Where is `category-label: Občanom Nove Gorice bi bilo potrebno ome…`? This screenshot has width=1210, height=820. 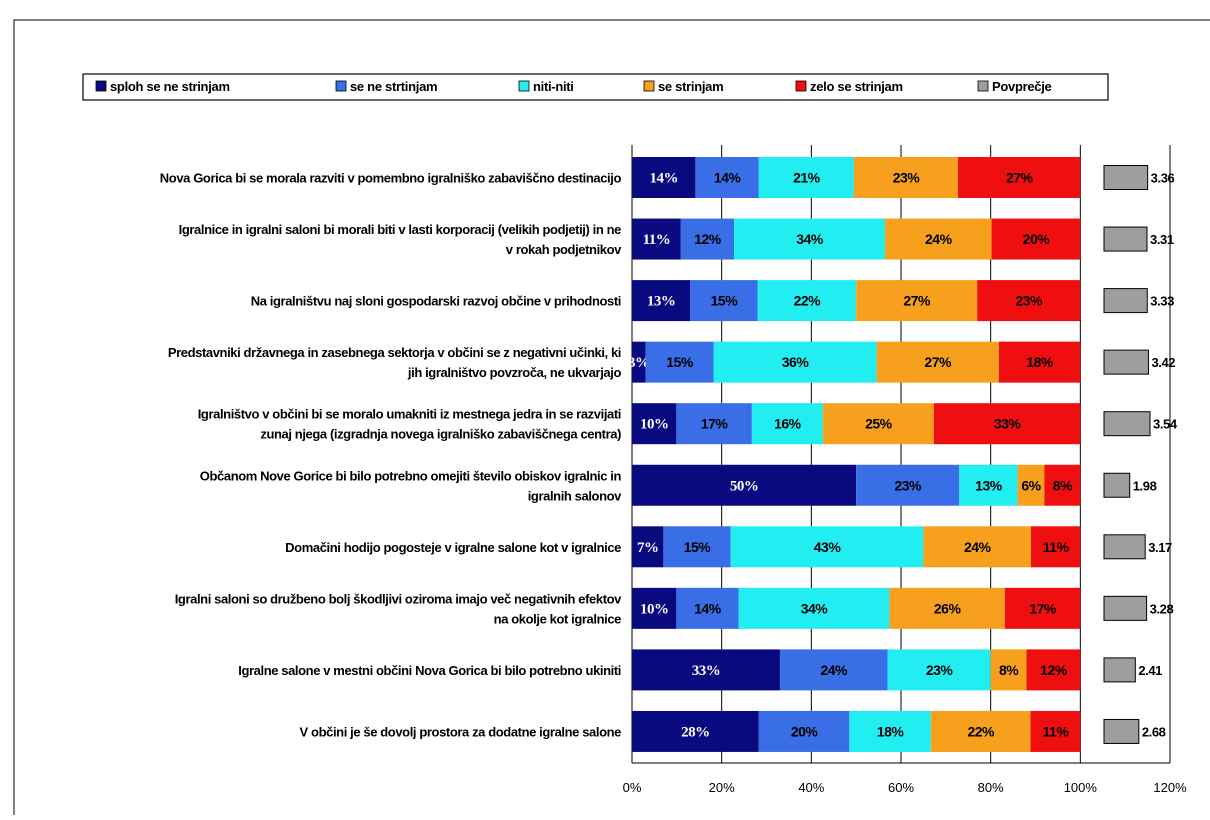 category-label: Občanom Nove Gorice bi bilo potrebno ome… is located at coordinates (411, 475).